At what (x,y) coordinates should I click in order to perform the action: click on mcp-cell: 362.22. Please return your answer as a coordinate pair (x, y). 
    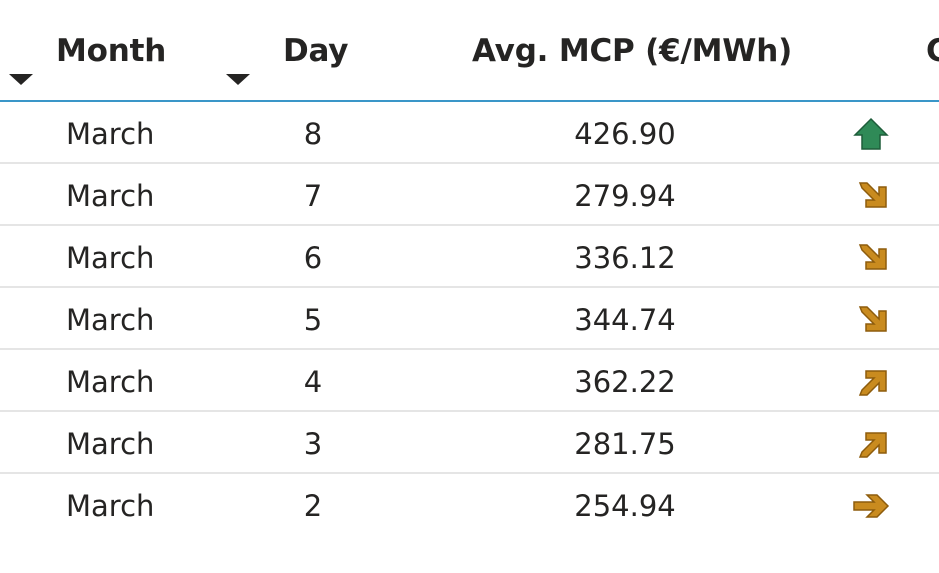
    Looking at the image, I should click on (625, 382).